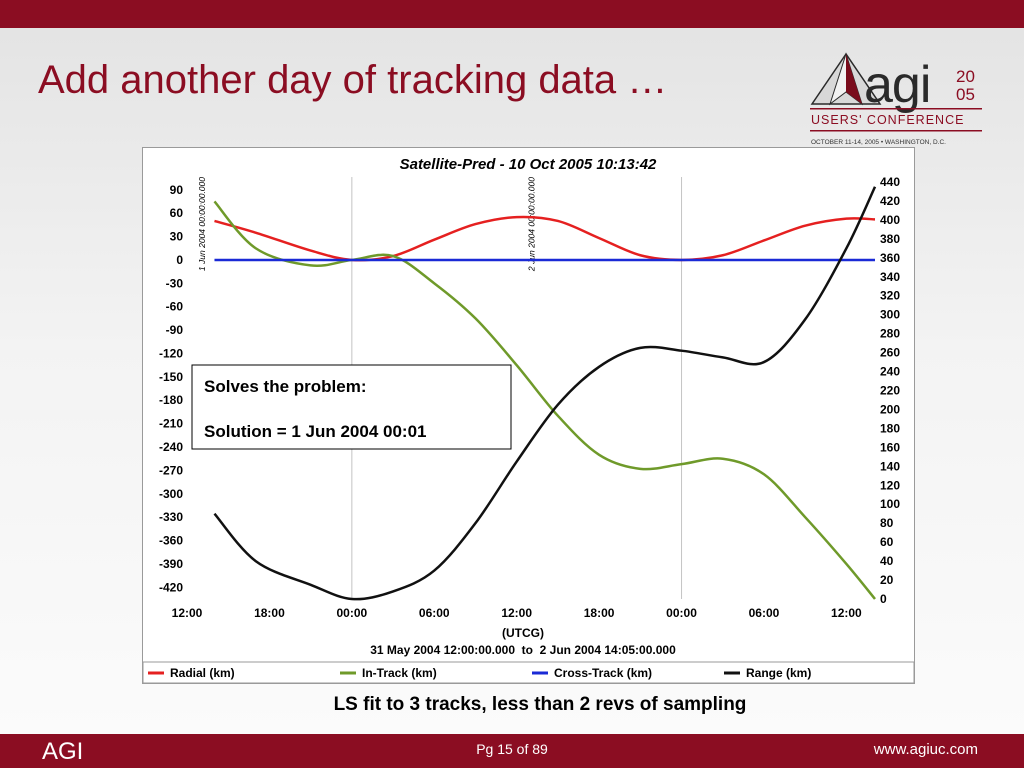 The width and height of the screenshot is (1024, 768). I want to click on logo-dates-text: OCTOBER 11-14, 2005 • WASHINGTON, D.C., so click(878, 142).